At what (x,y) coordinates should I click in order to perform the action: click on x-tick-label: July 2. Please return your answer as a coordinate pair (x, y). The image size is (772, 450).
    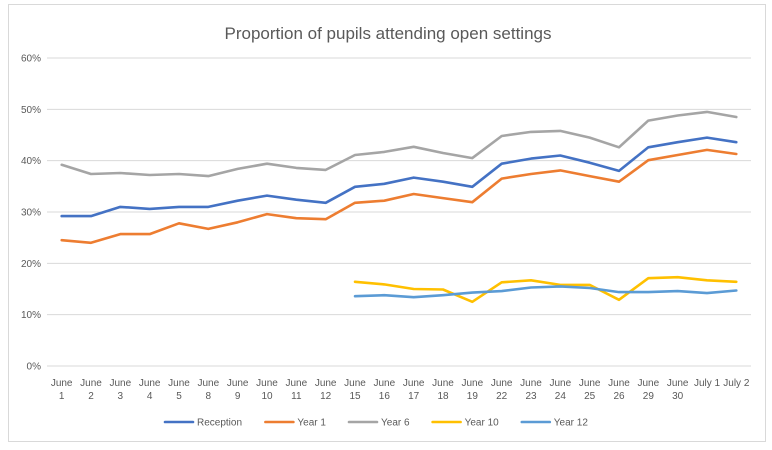
    Looking at the image, I should click on (736, 383).